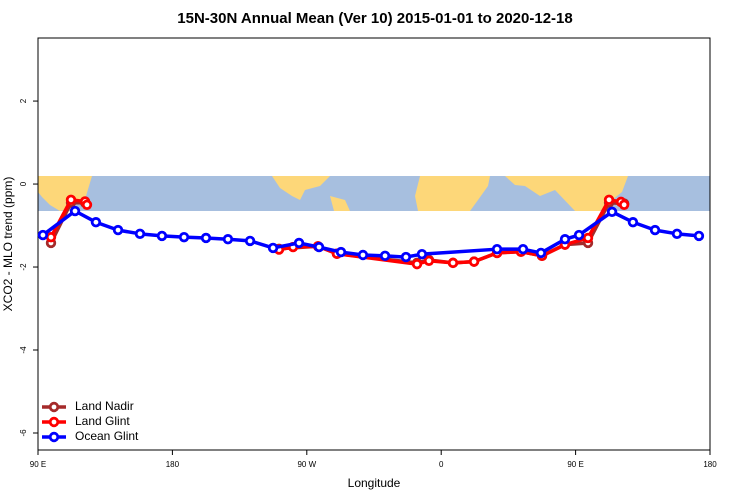 This screenshot has height=500, width=750. I want to click on x-tick-label: 90 W, so click(306, 464).